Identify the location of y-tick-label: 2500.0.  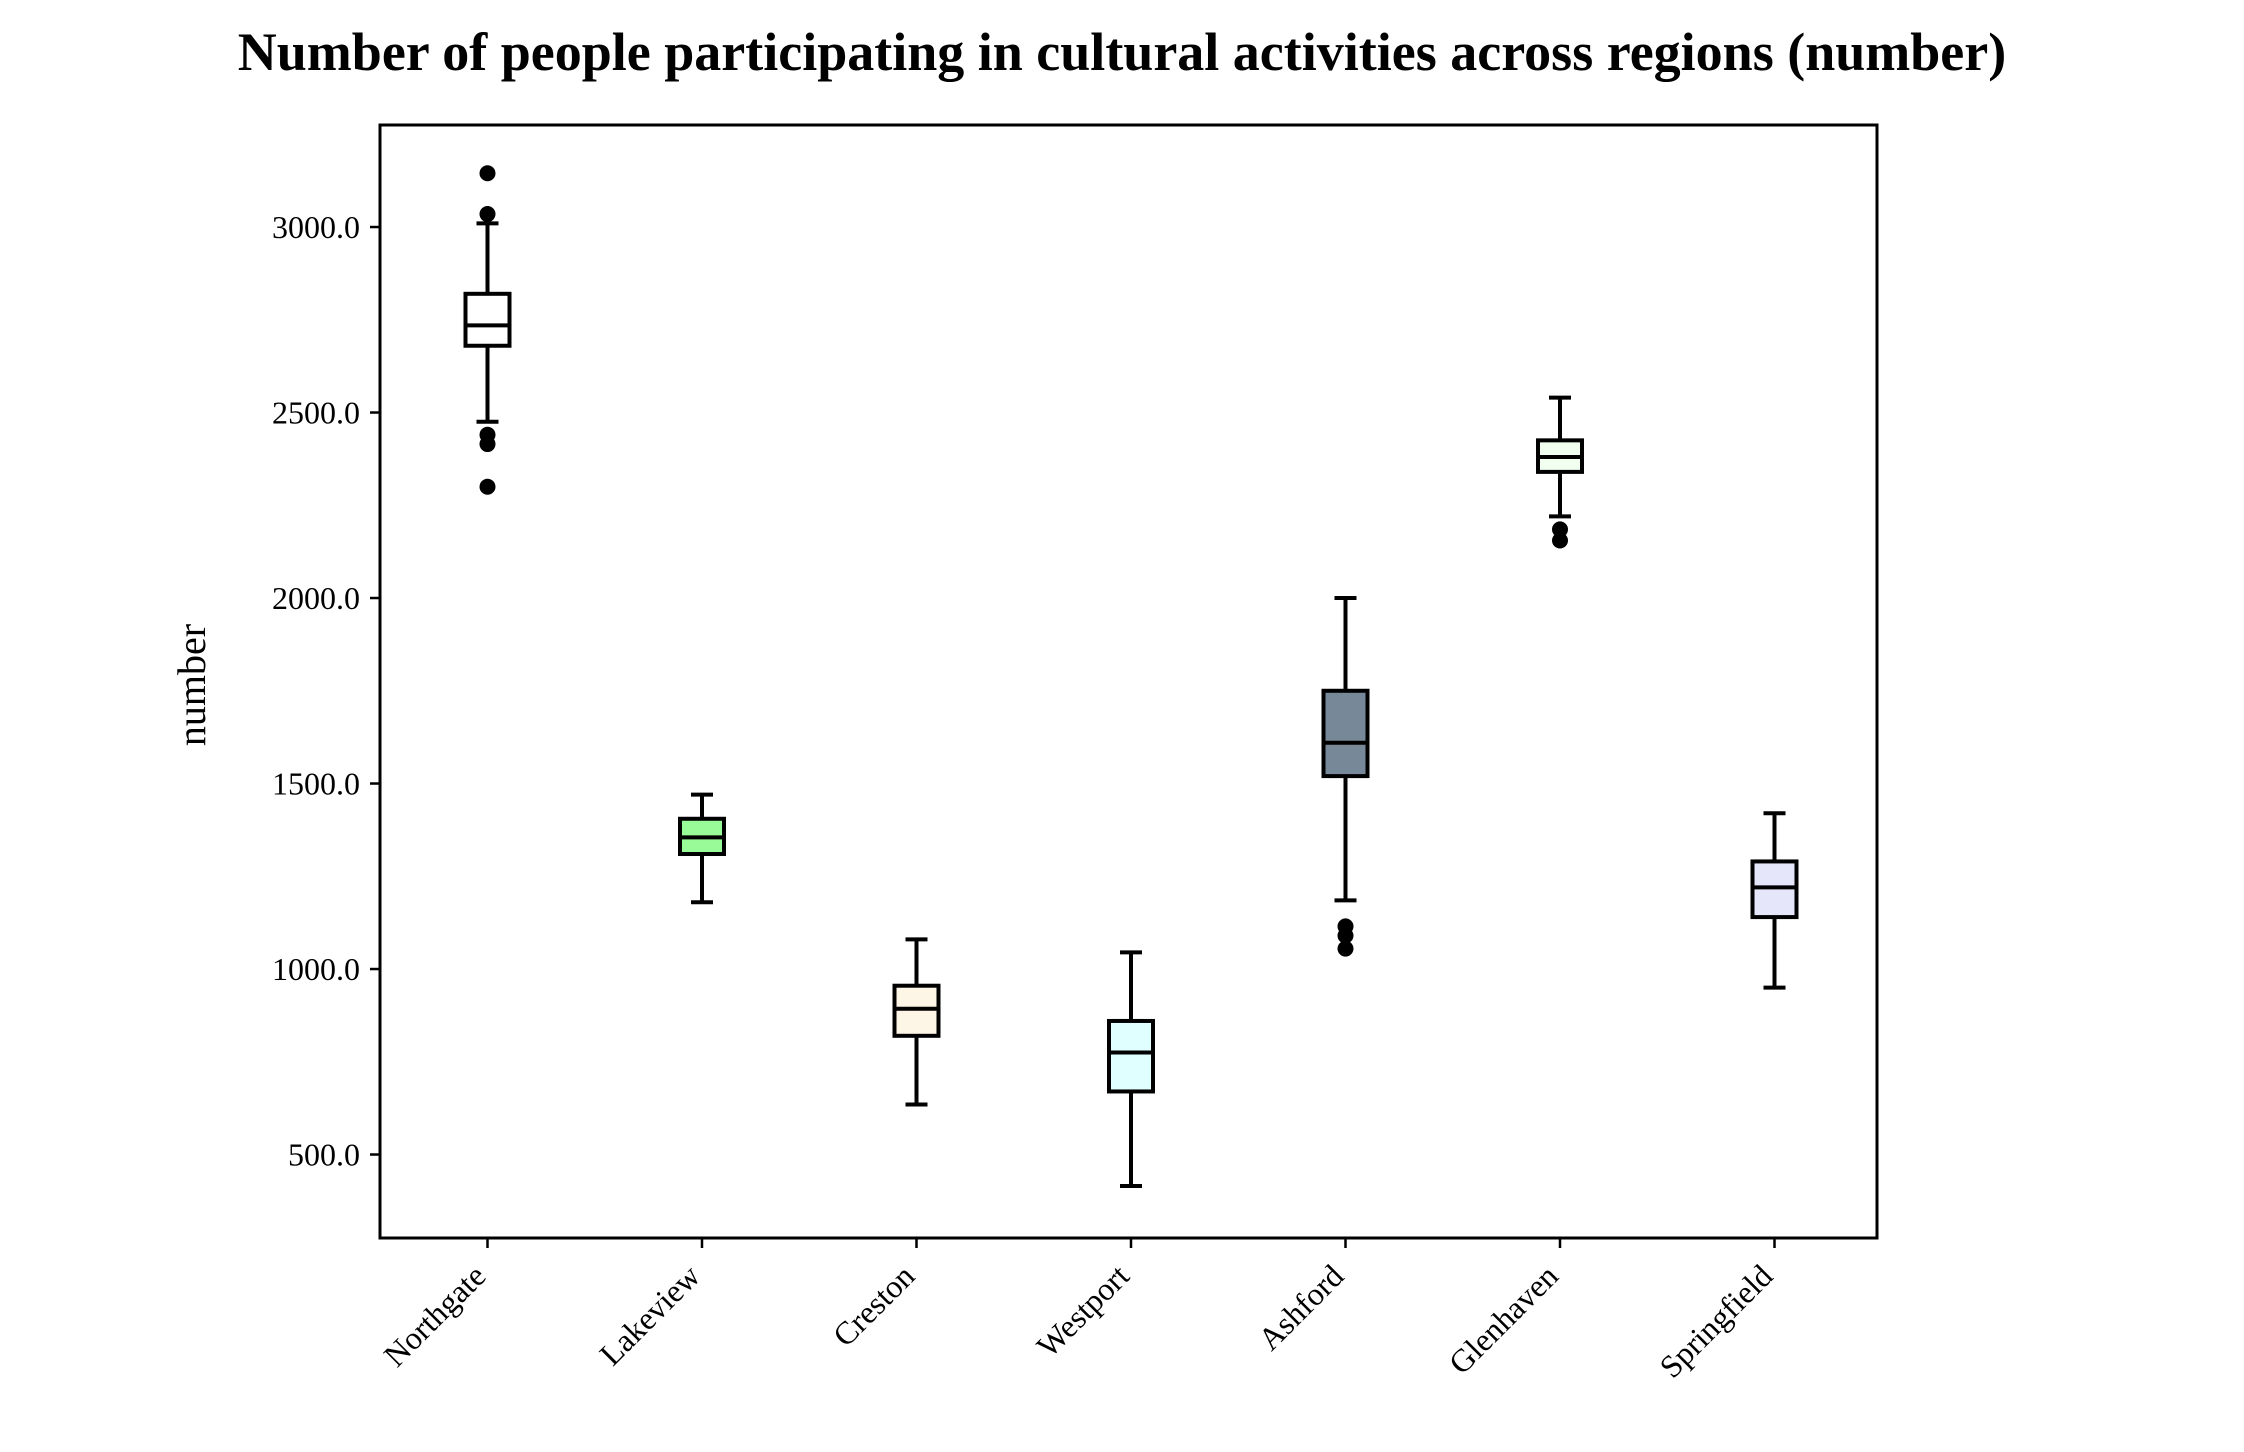
(316, 413).